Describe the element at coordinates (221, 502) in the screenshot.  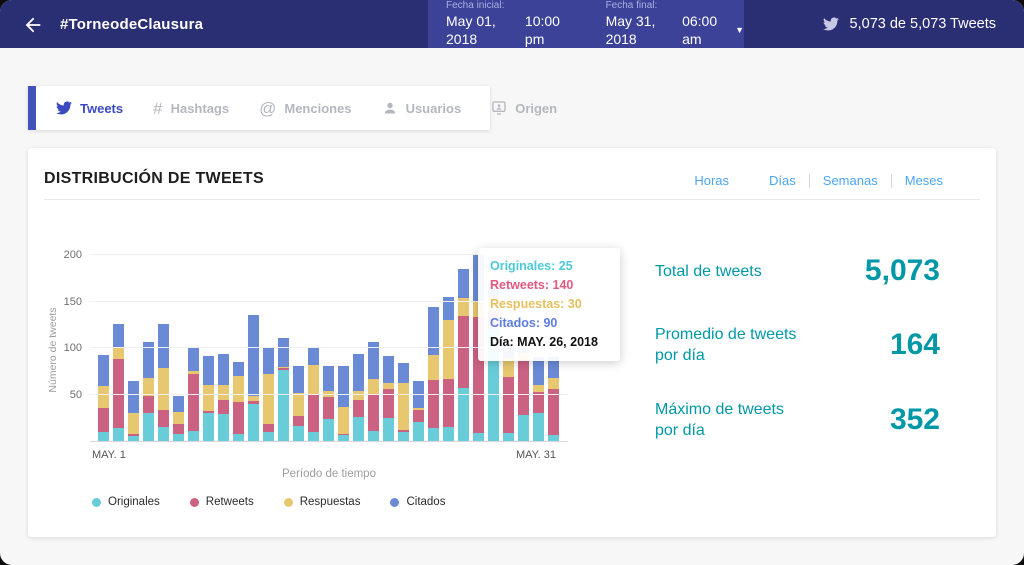
I see `legend-item-retweets: Retweets` at that location.